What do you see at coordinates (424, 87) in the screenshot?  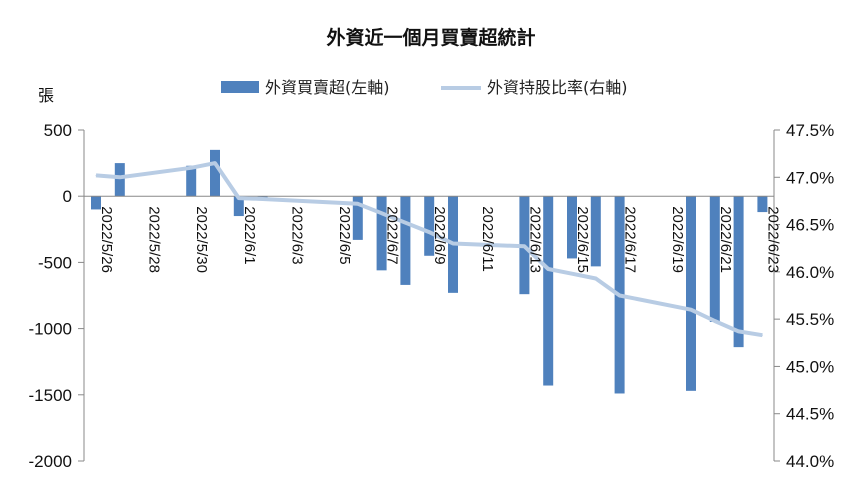 I see `legend: 外資買賣超(左軸) 外資持股比率(右軸)` at bounding box center [424, 87].